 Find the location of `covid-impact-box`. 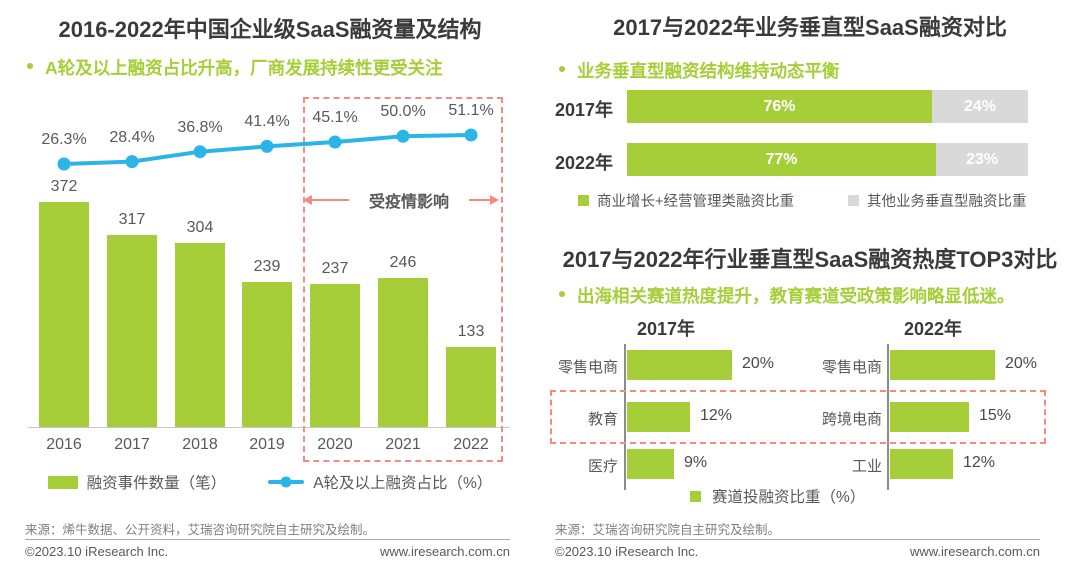

covid-impact-box is located at coordinates (403, 279).